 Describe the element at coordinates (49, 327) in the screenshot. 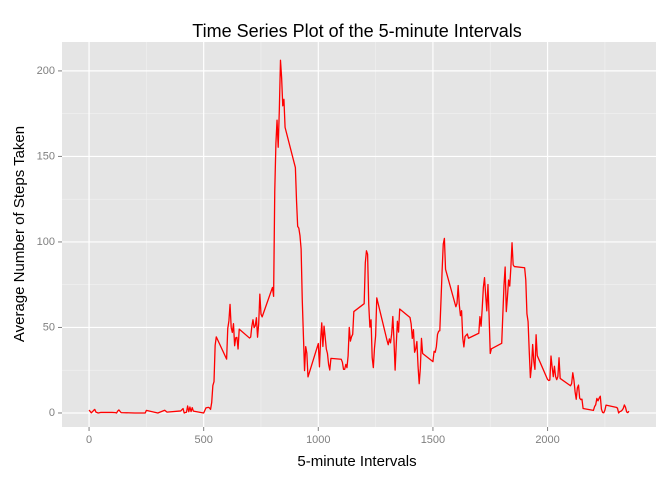

I see `y-tick-label: 50` at that location.